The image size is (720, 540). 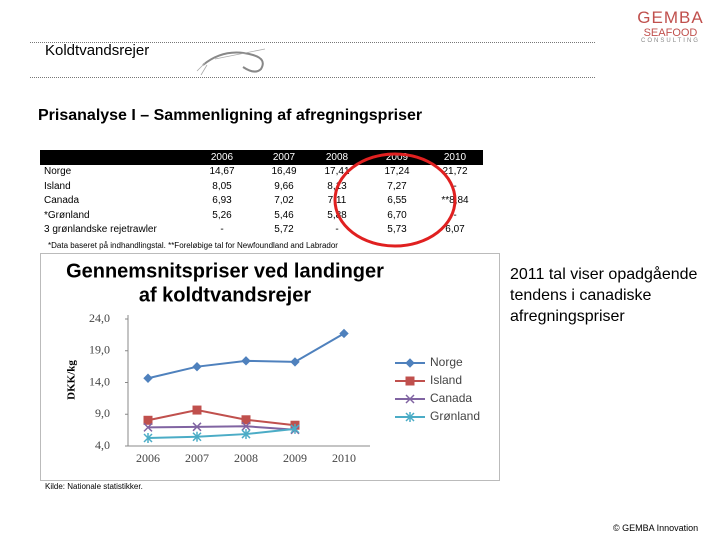 What do you see at coordinates (451, 398) in the screenshot?
I see `legend-label: Canada` at bounding box center [451, 398].